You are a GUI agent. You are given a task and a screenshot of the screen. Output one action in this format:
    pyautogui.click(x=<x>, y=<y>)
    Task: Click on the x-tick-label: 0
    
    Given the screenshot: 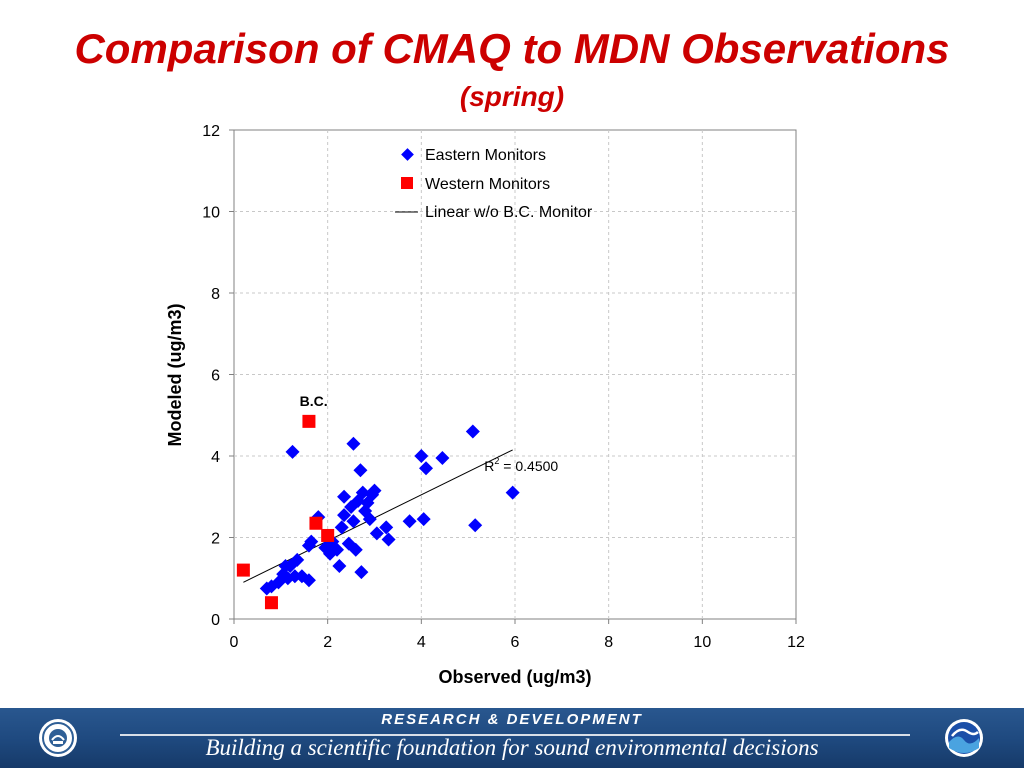 What is the action you would take?
    pyautogui.click(x=234, y=642)
    